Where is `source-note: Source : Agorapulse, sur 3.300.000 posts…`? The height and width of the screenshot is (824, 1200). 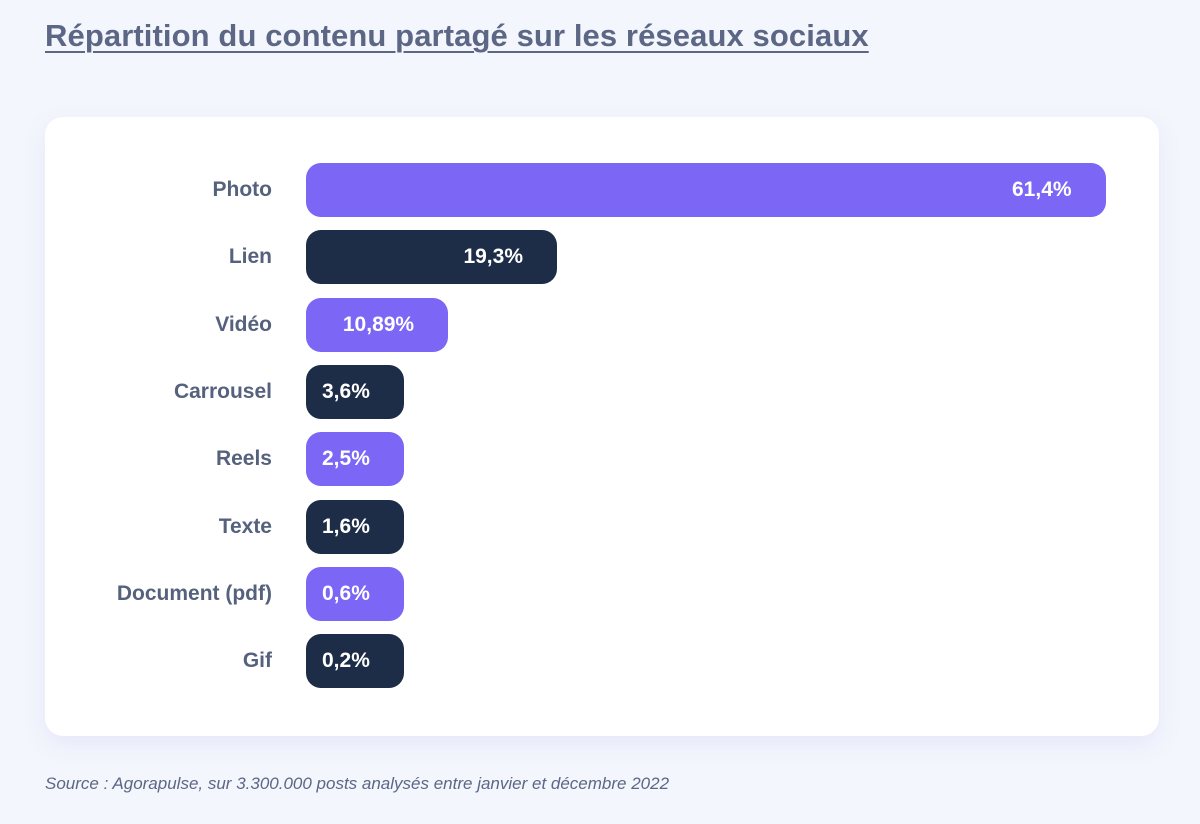 source-note: Source : Agorapulse, sur 3.300.000 posts… is located at coordinates (357, 783).